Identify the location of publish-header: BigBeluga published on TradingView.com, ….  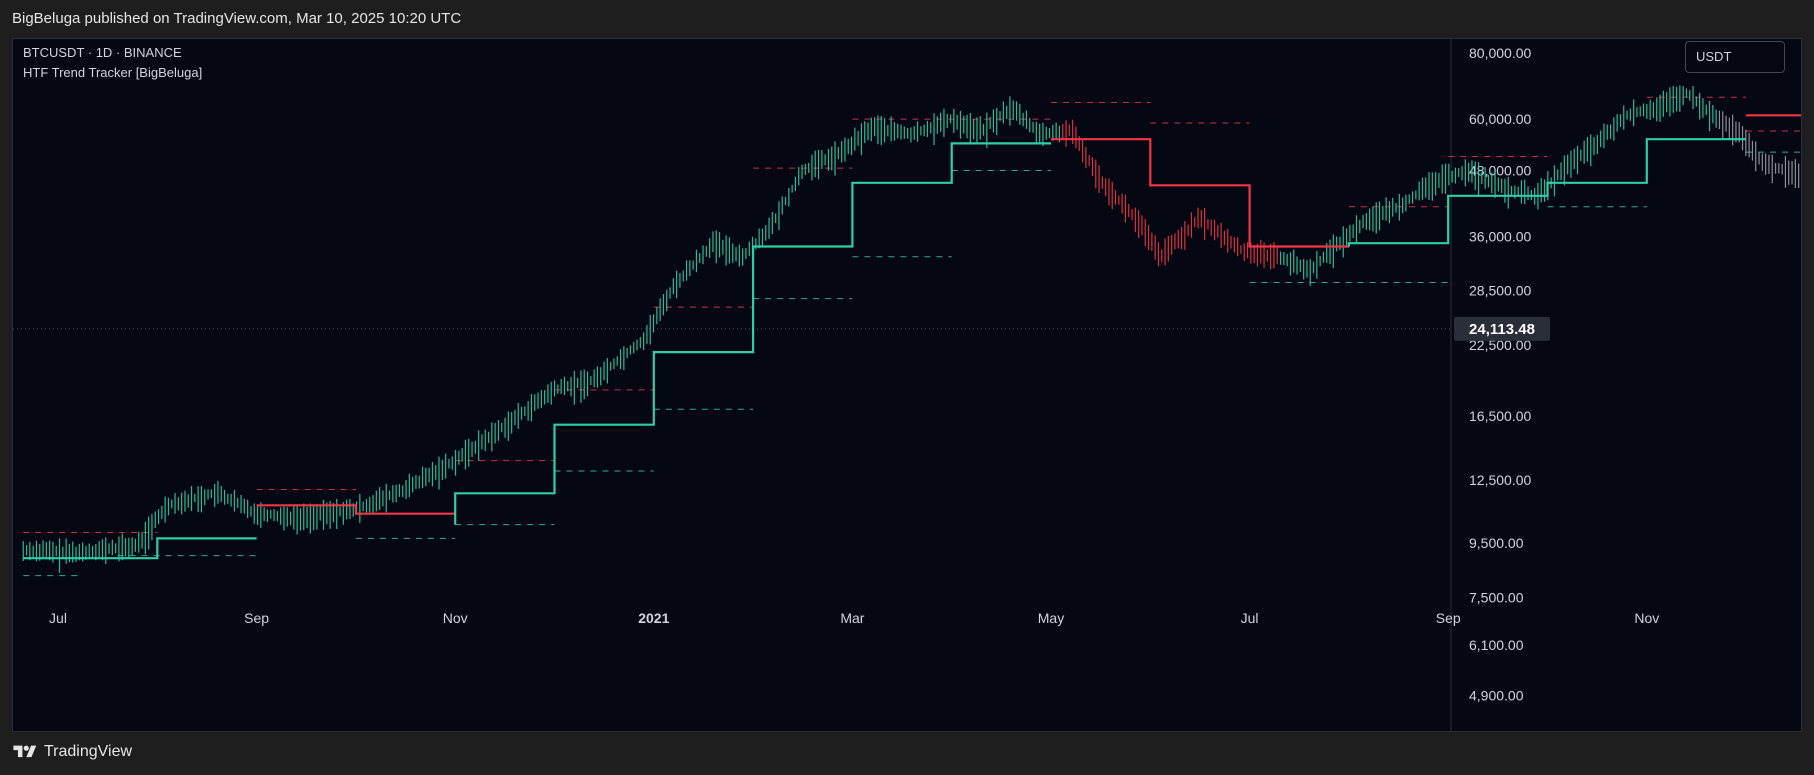
(907, 19).